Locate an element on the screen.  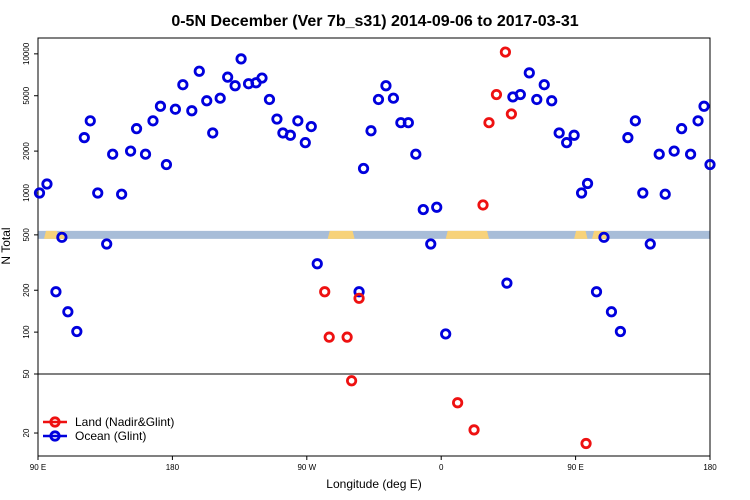
x-tick-label: 90 W is located at coordinates (306, 467).